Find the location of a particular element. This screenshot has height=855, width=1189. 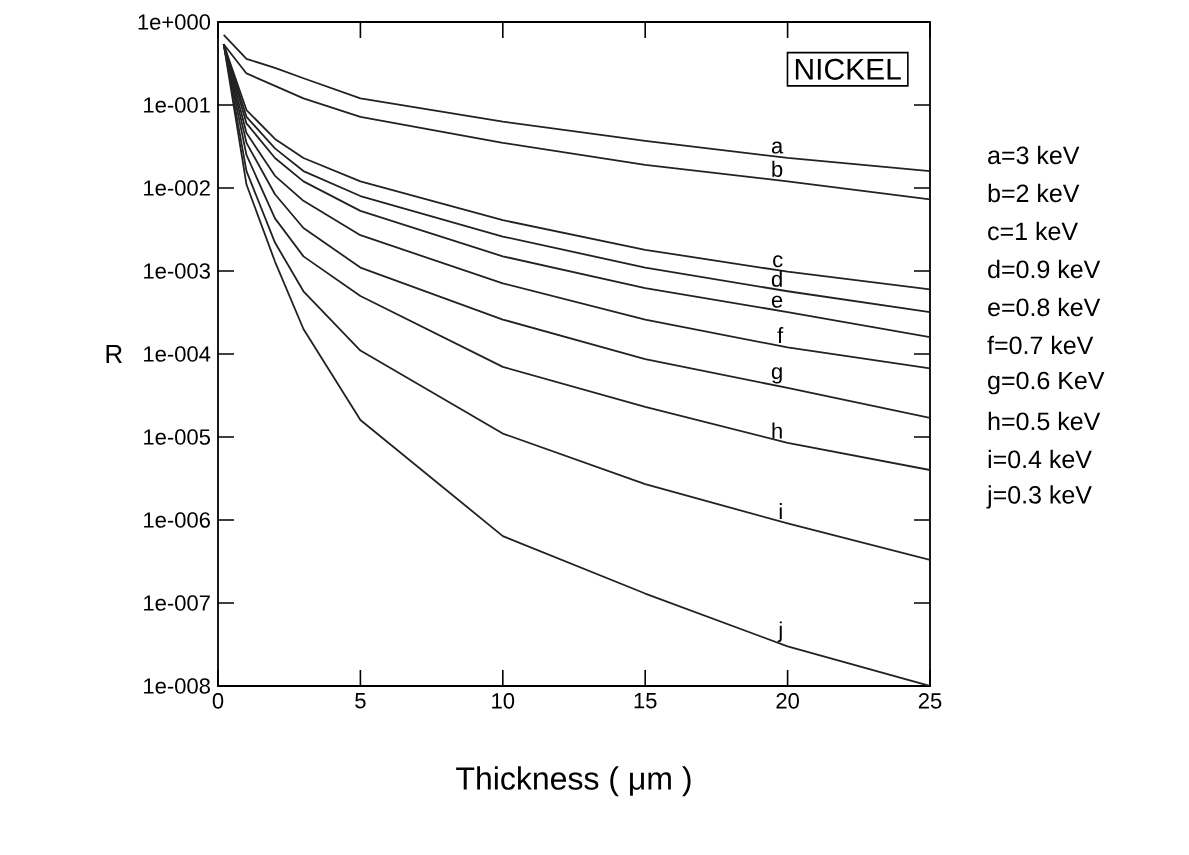

y-tick-label: 1e-003 is located at coordinates (177, 271).